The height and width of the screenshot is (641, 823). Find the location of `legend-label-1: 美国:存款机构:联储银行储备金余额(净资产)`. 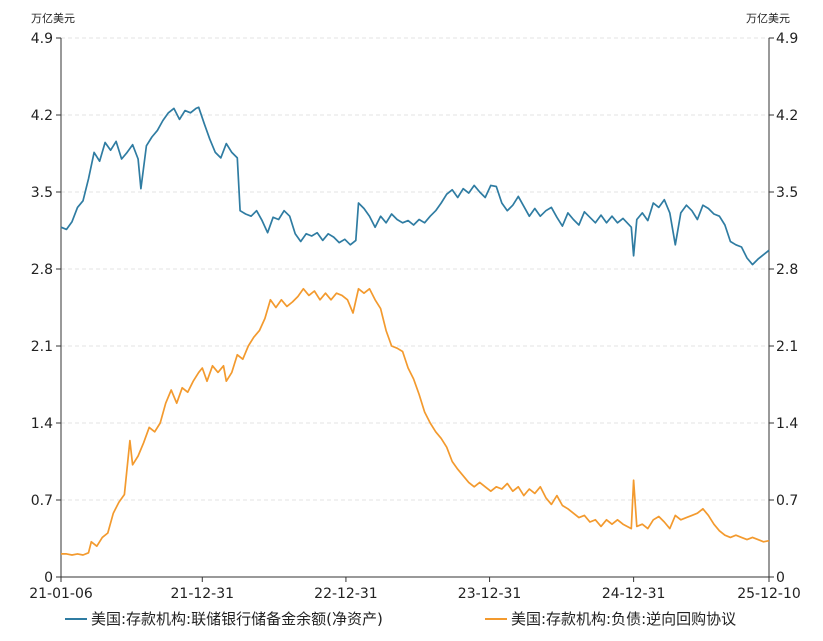

legend-label-1: 美国:存款机构:联储银行储备金余额(净资产) is located at coordinates (237, 619).